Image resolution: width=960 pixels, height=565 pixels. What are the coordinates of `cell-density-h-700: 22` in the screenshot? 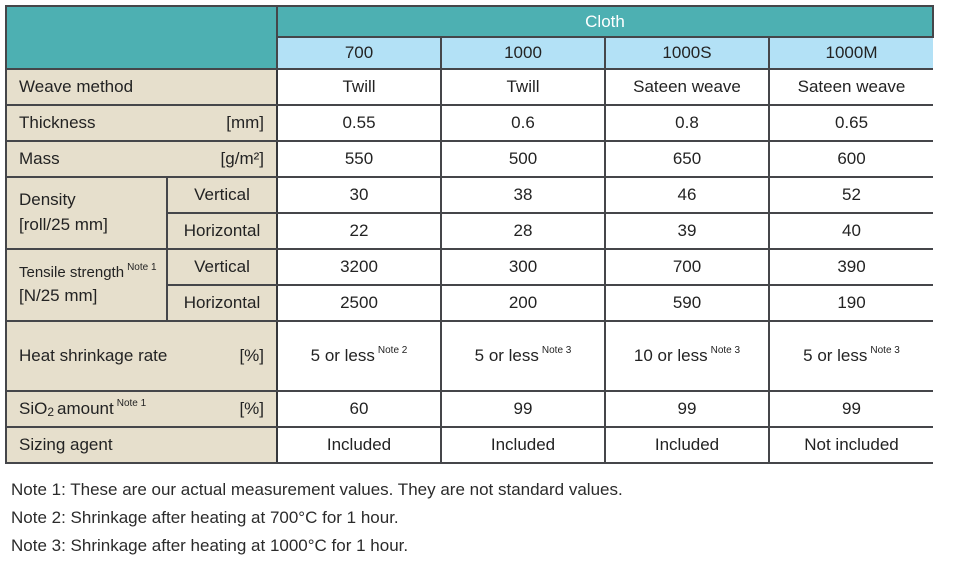 It's located at (359, 231).